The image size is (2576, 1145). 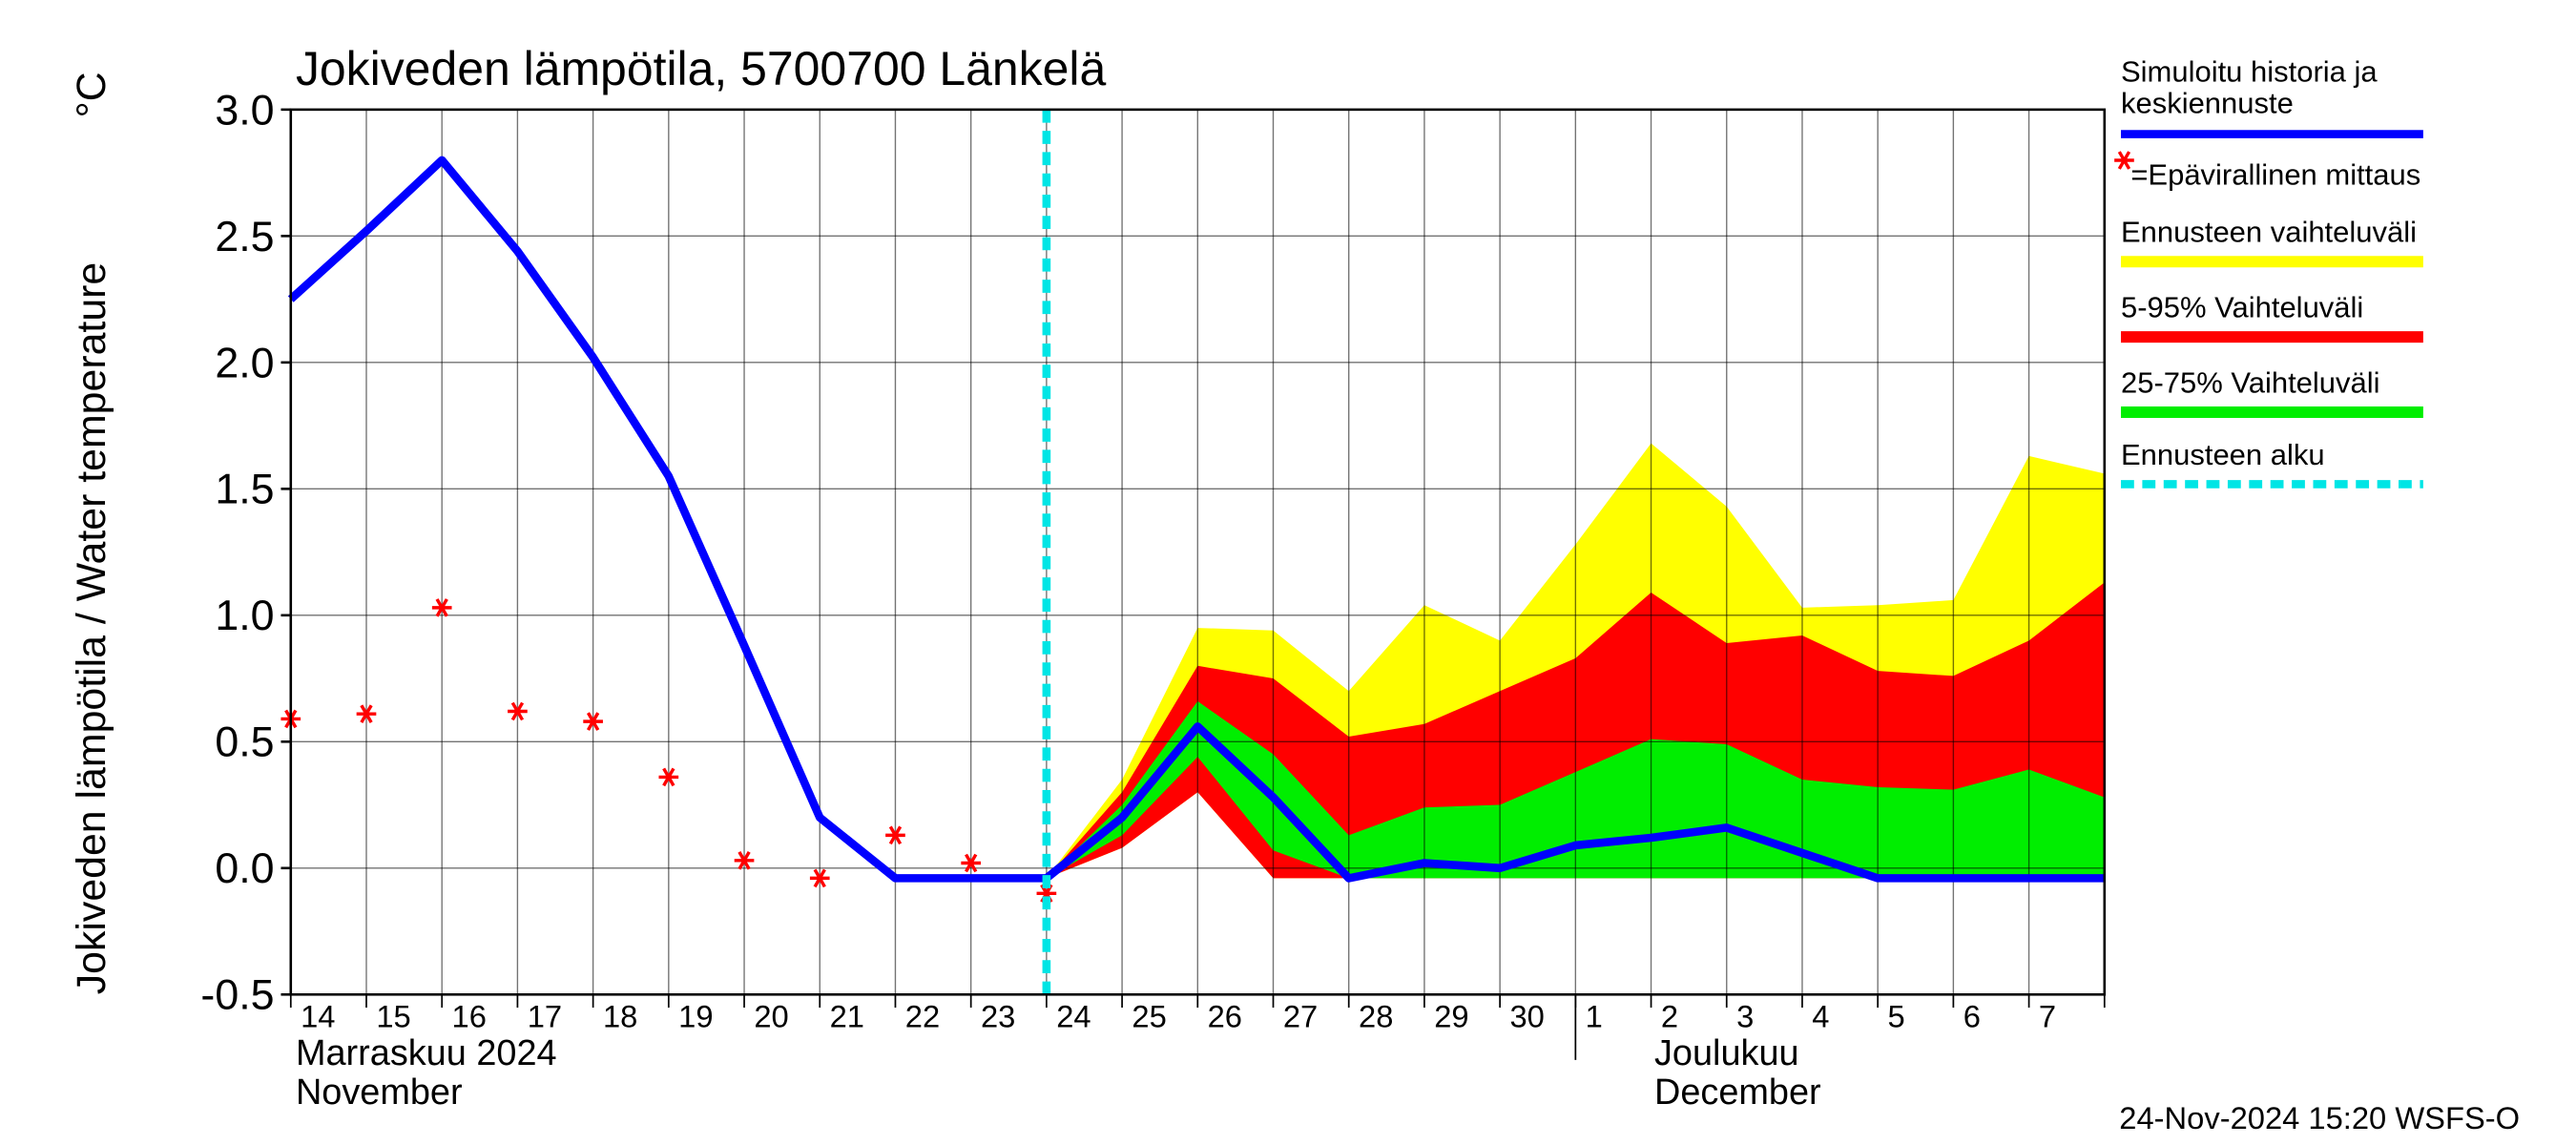 I want to click on y-tick-label: 1.0, so click(x=244, y=616).